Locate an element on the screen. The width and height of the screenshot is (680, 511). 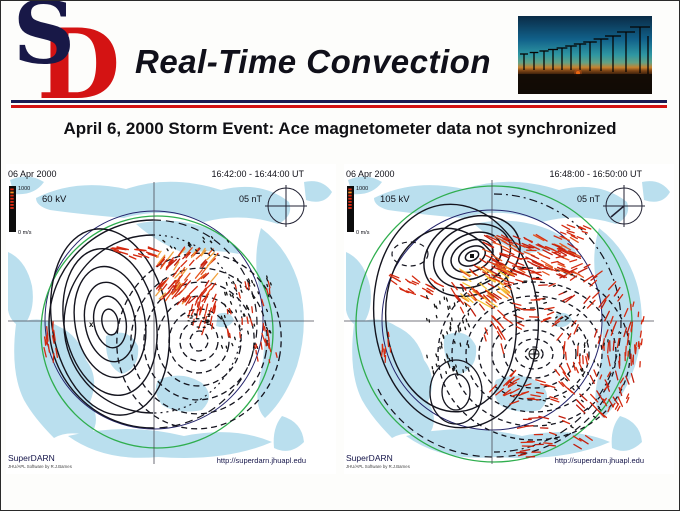
header-divider is located at coordinates (339, 104).